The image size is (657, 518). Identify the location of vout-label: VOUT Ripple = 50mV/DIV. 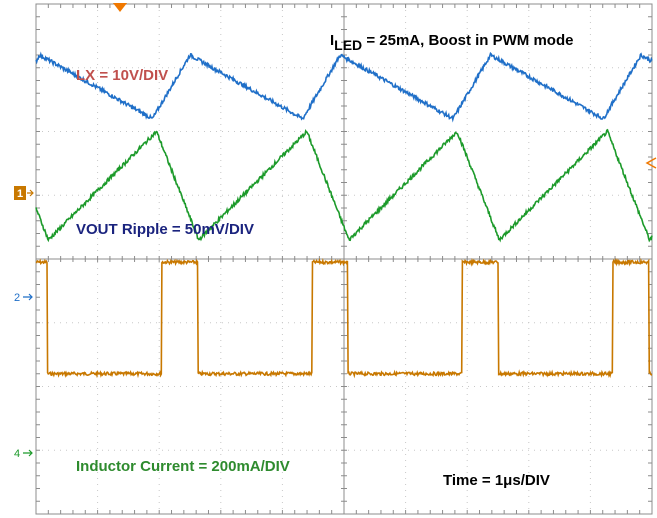
(165, 229).